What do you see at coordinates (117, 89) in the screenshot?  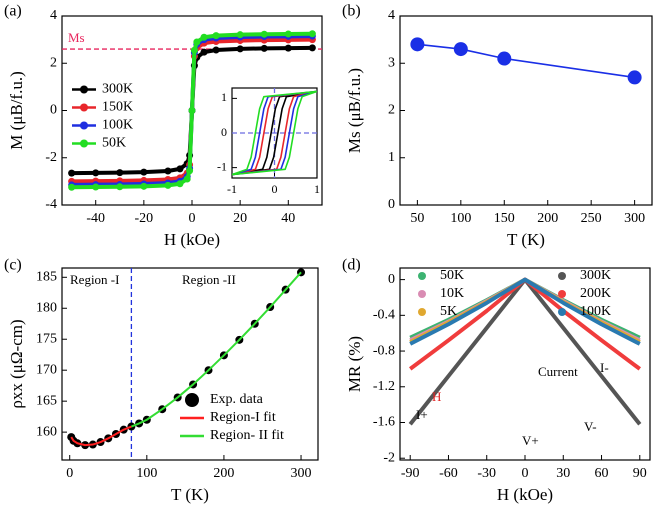 I see `legend-label: 300K` at bounding box center [117, 89].